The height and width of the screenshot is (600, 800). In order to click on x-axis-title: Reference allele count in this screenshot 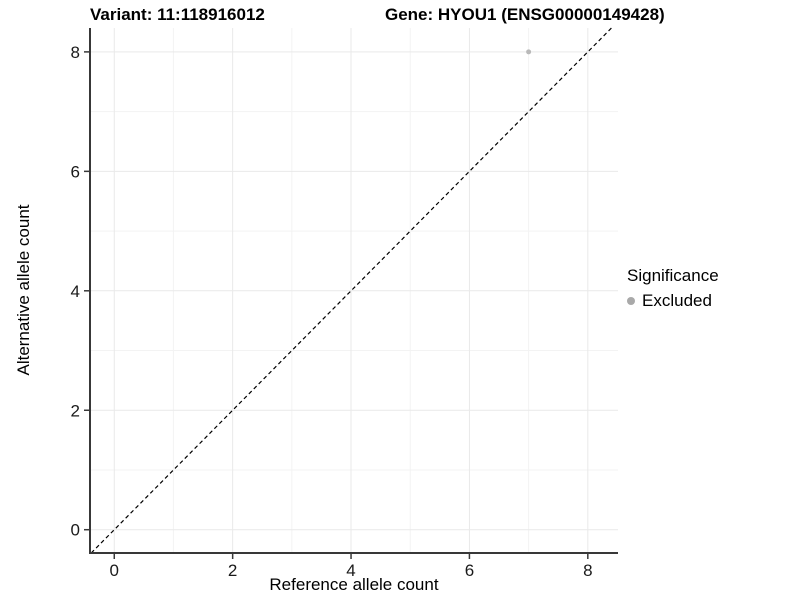, I will do `click(354, 584)`.